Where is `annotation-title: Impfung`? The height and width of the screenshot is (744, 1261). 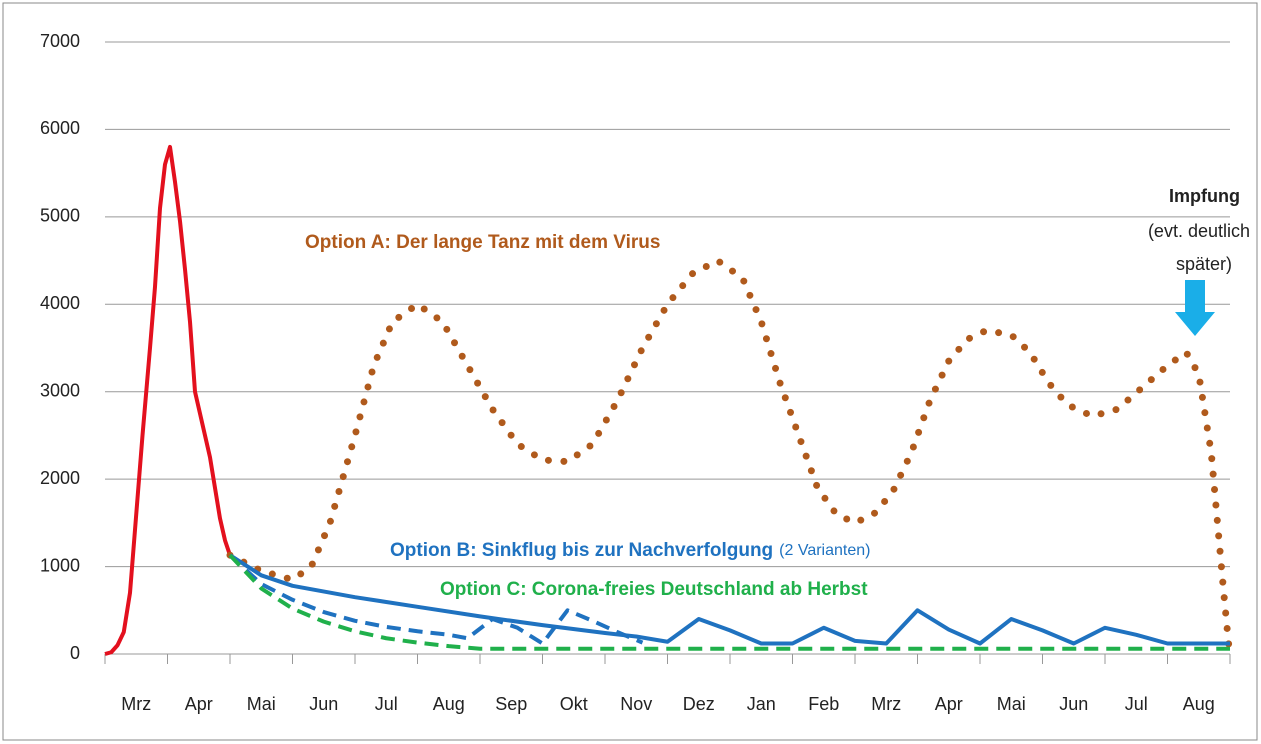
annotation-title: Impfung is located at coordinates (1204, 196).